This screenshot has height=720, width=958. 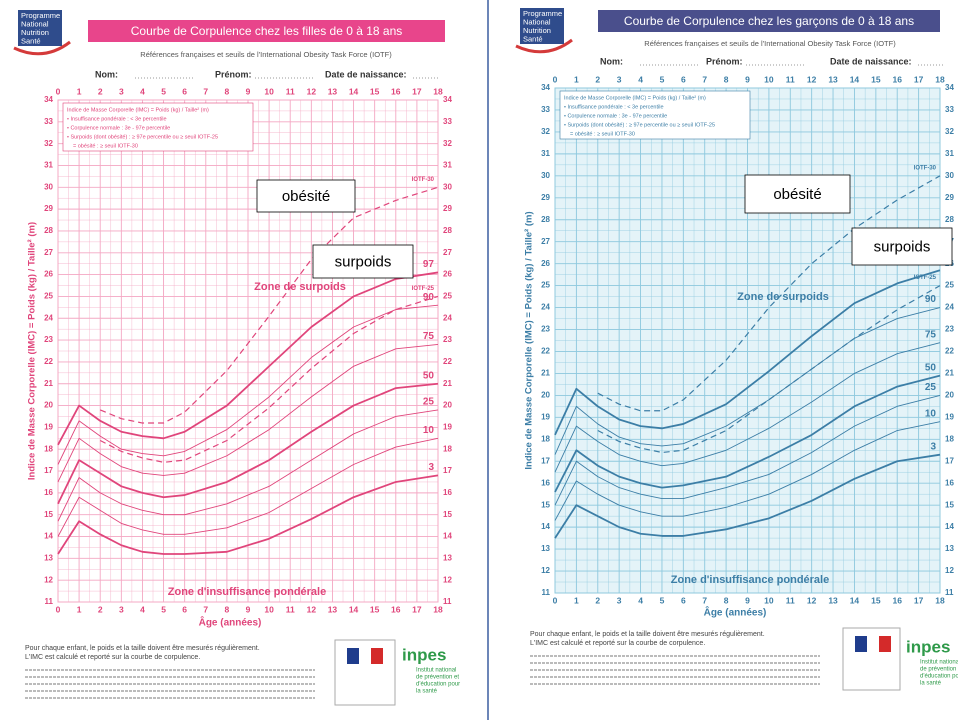 I want to click on annotation-box, so click(x=306, y=196).